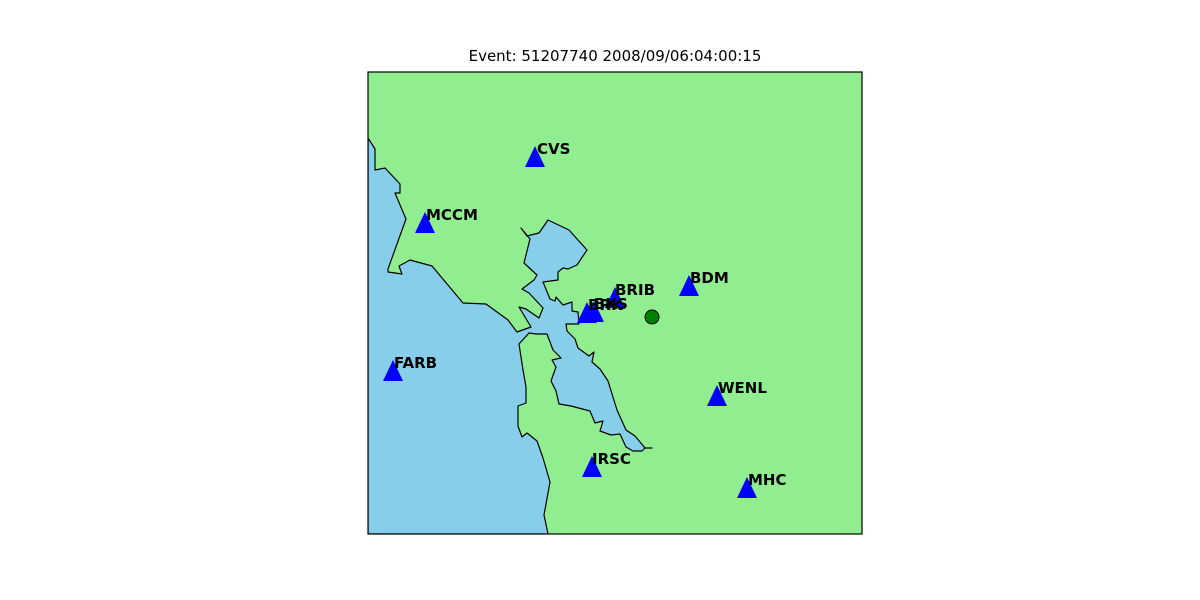 Image resolution: width=1200 pixels, height=600 pixels. Describe the element at coordinates (742, 388) in the screenshot. I see `station-label: WENL` at that location.